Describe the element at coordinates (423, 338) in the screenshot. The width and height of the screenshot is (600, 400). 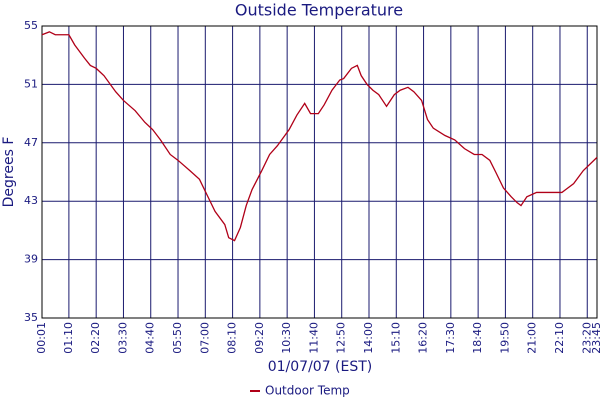
I see `x-tick-label: 16:20` at that location.